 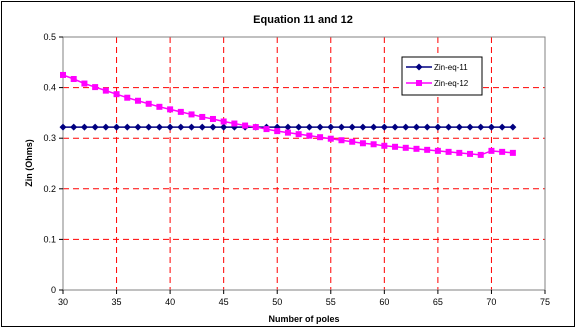 I want to click on x-tick-label: 30, so click(x=63, y=302).